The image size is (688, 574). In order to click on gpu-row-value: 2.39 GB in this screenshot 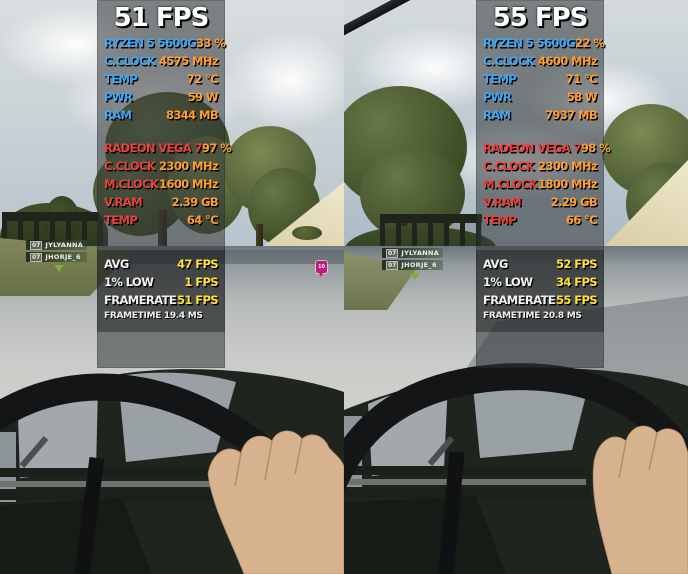, I will do `click(195, 202)`.